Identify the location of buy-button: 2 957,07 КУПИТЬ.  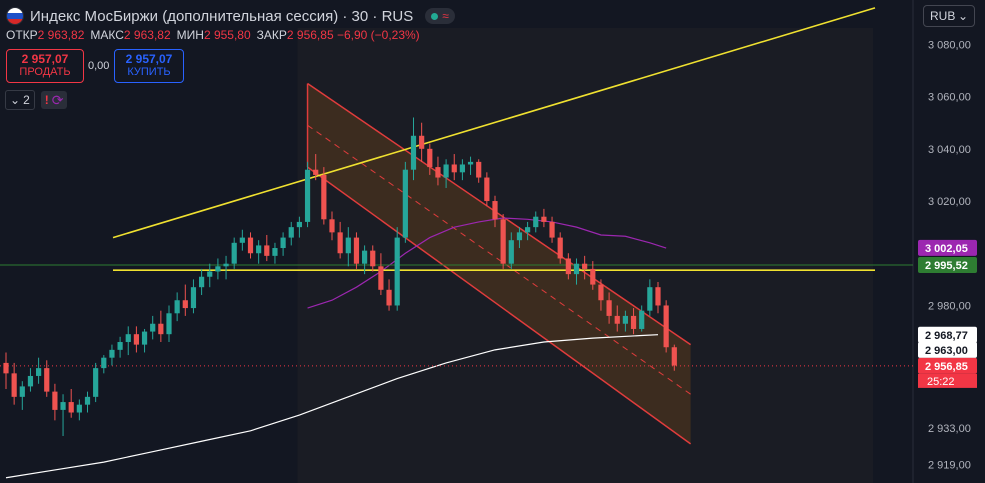
(149, 66).